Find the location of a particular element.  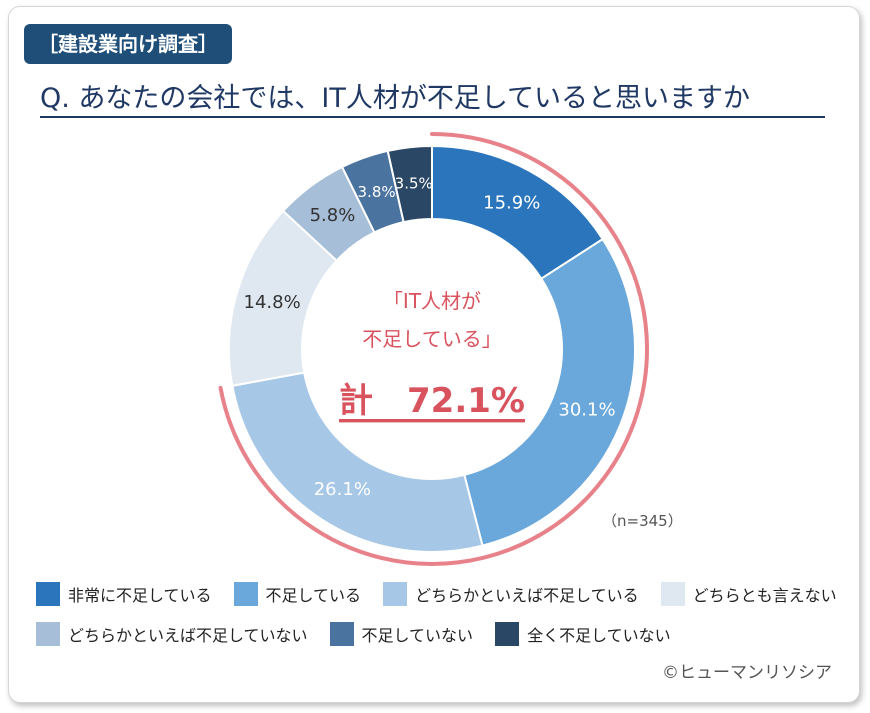

legend-item: 全く不足していない is located at coordinates (583, 634).